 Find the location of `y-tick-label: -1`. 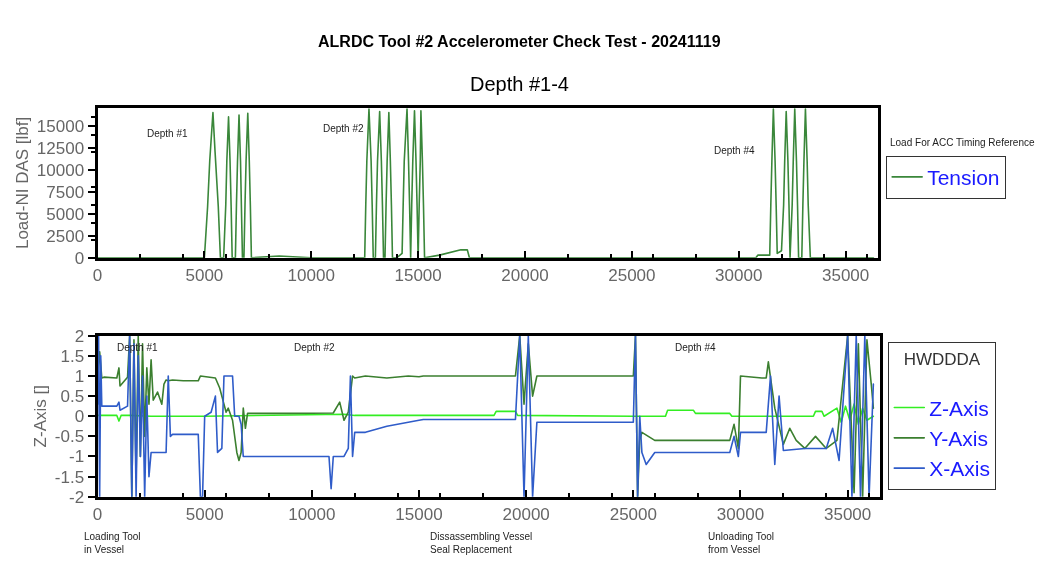

y-tick-label: -1 is located at coordinates (77, 457).